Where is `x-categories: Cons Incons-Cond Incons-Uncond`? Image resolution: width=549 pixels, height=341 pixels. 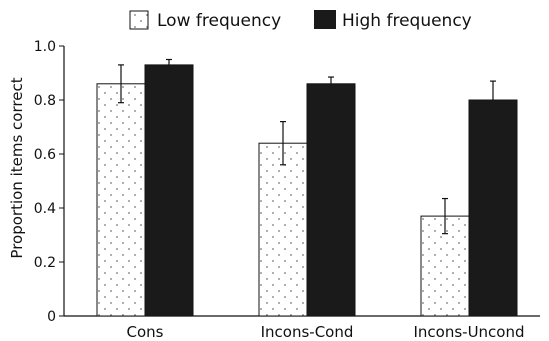 x-categories: Cons Incons-Cond Incons-Uncond is located at coordinates (326, 332).